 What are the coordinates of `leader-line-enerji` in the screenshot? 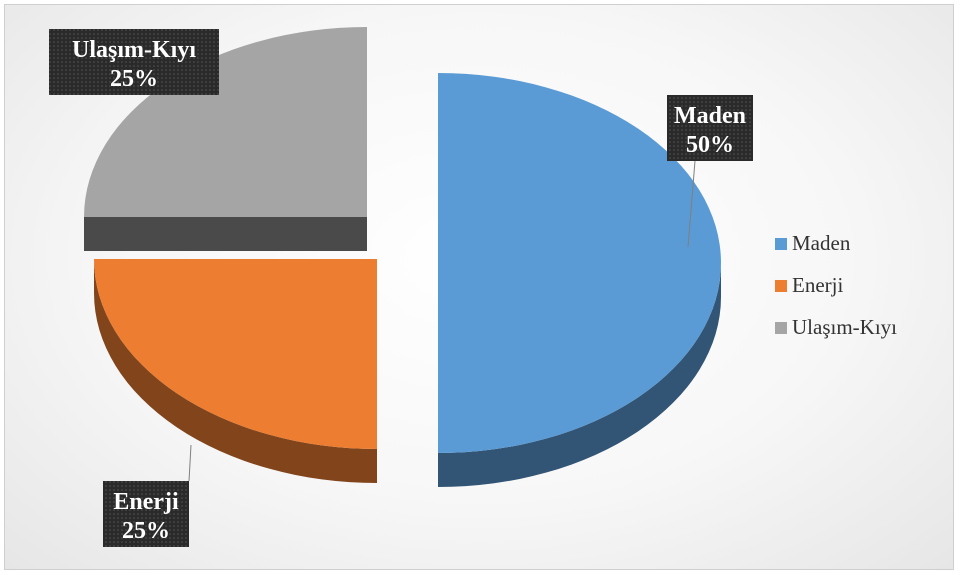 It's located at (190, 463).